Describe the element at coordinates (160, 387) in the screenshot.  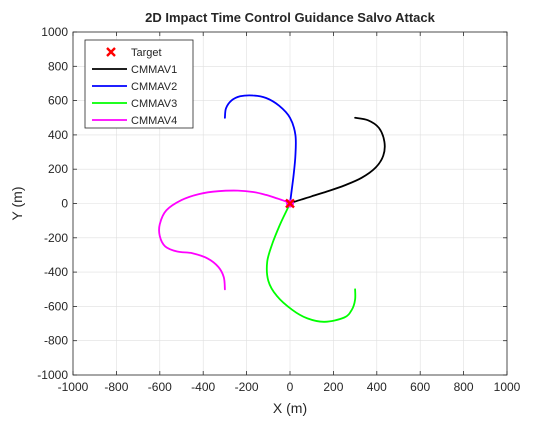
I see `x-tick-label: -600` at that location.